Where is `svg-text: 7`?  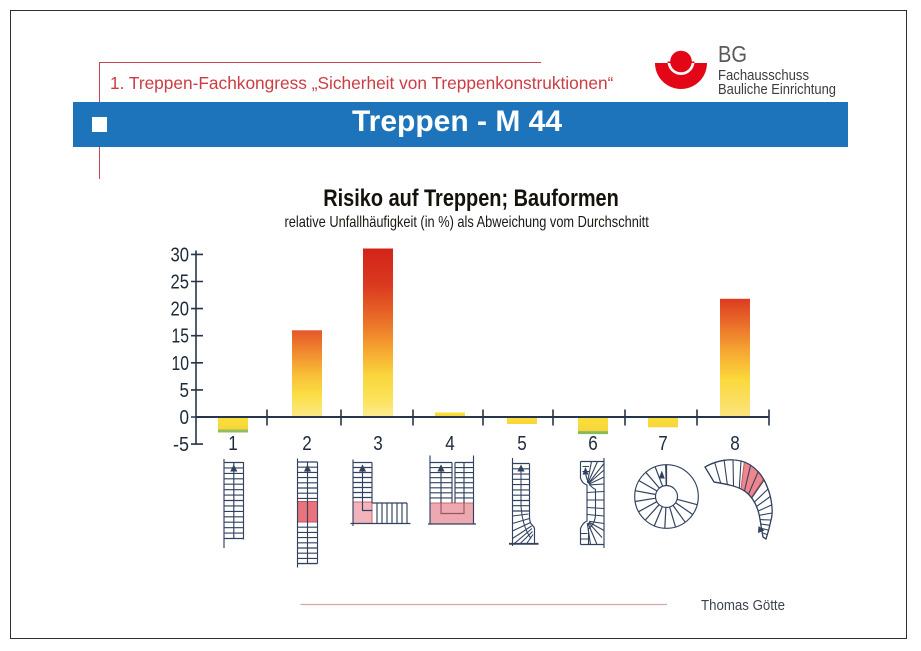
svg-text: 7 is located at coordinates (663, 444).